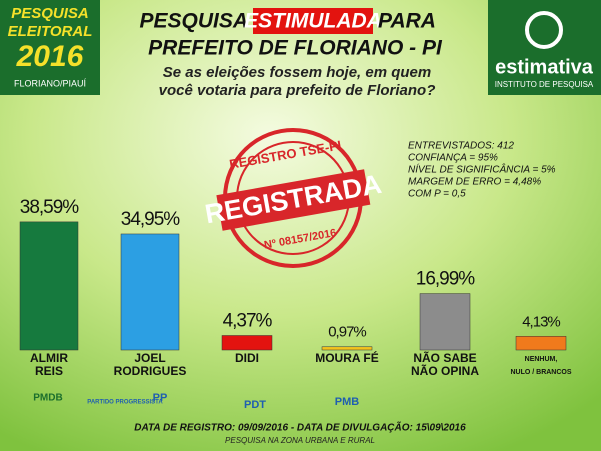  Describe the element at coordinates (247, 358) in the screenshot. I see `category-label: DIDI` at that location.